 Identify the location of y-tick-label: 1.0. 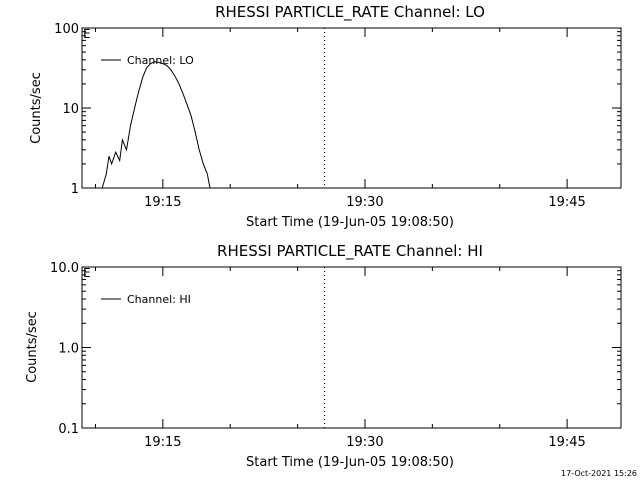
(68, 349).